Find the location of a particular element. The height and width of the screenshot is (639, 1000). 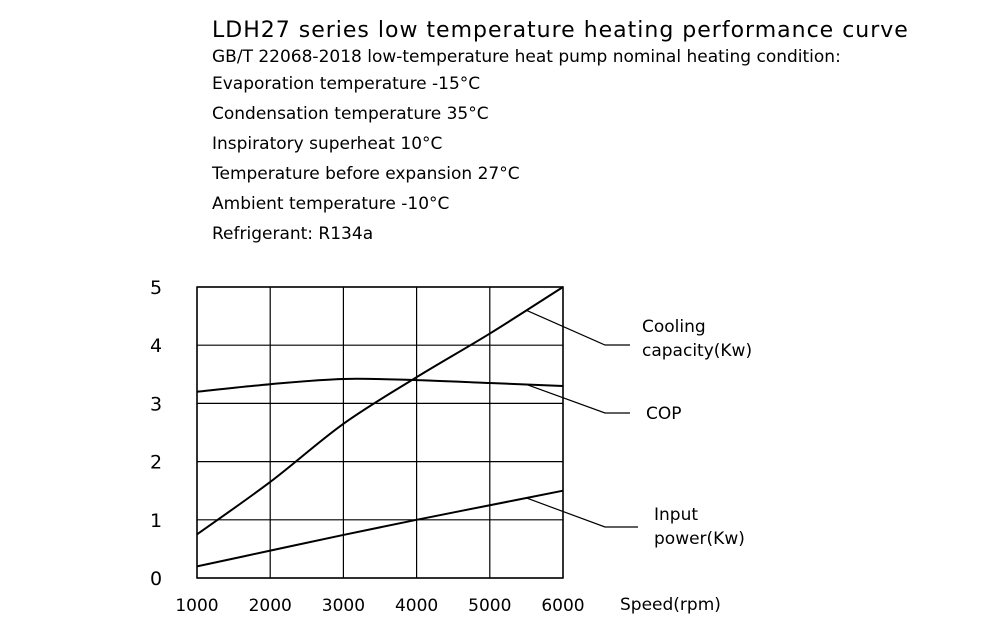

x-tick-label: 3000 is located at coordinates (343, 606).